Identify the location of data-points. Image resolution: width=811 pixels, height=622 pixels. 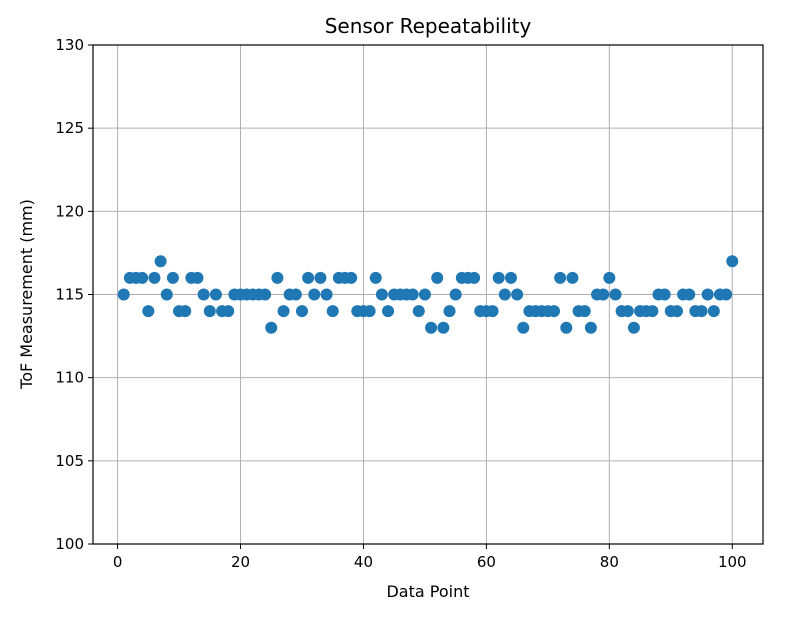
(428, 294).